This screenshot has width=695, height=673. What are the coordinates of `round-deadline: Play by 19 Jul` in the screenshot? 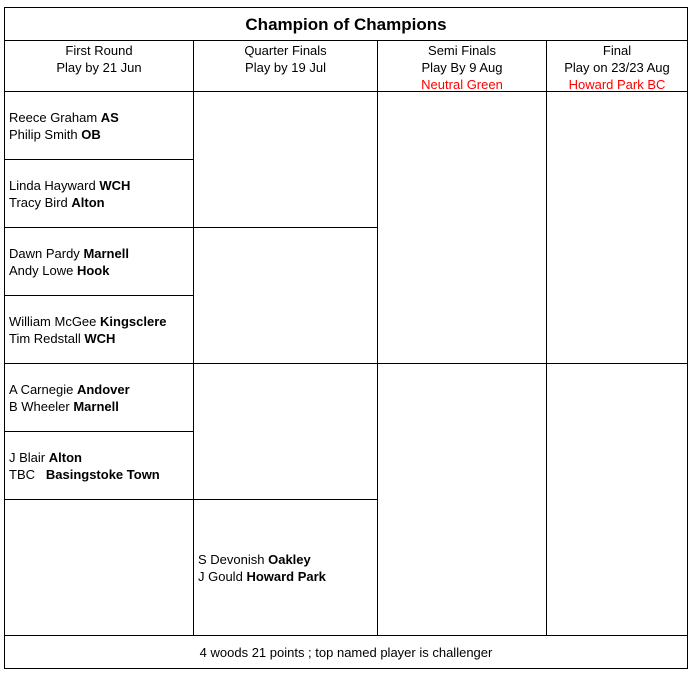 It's located at (285, 67).